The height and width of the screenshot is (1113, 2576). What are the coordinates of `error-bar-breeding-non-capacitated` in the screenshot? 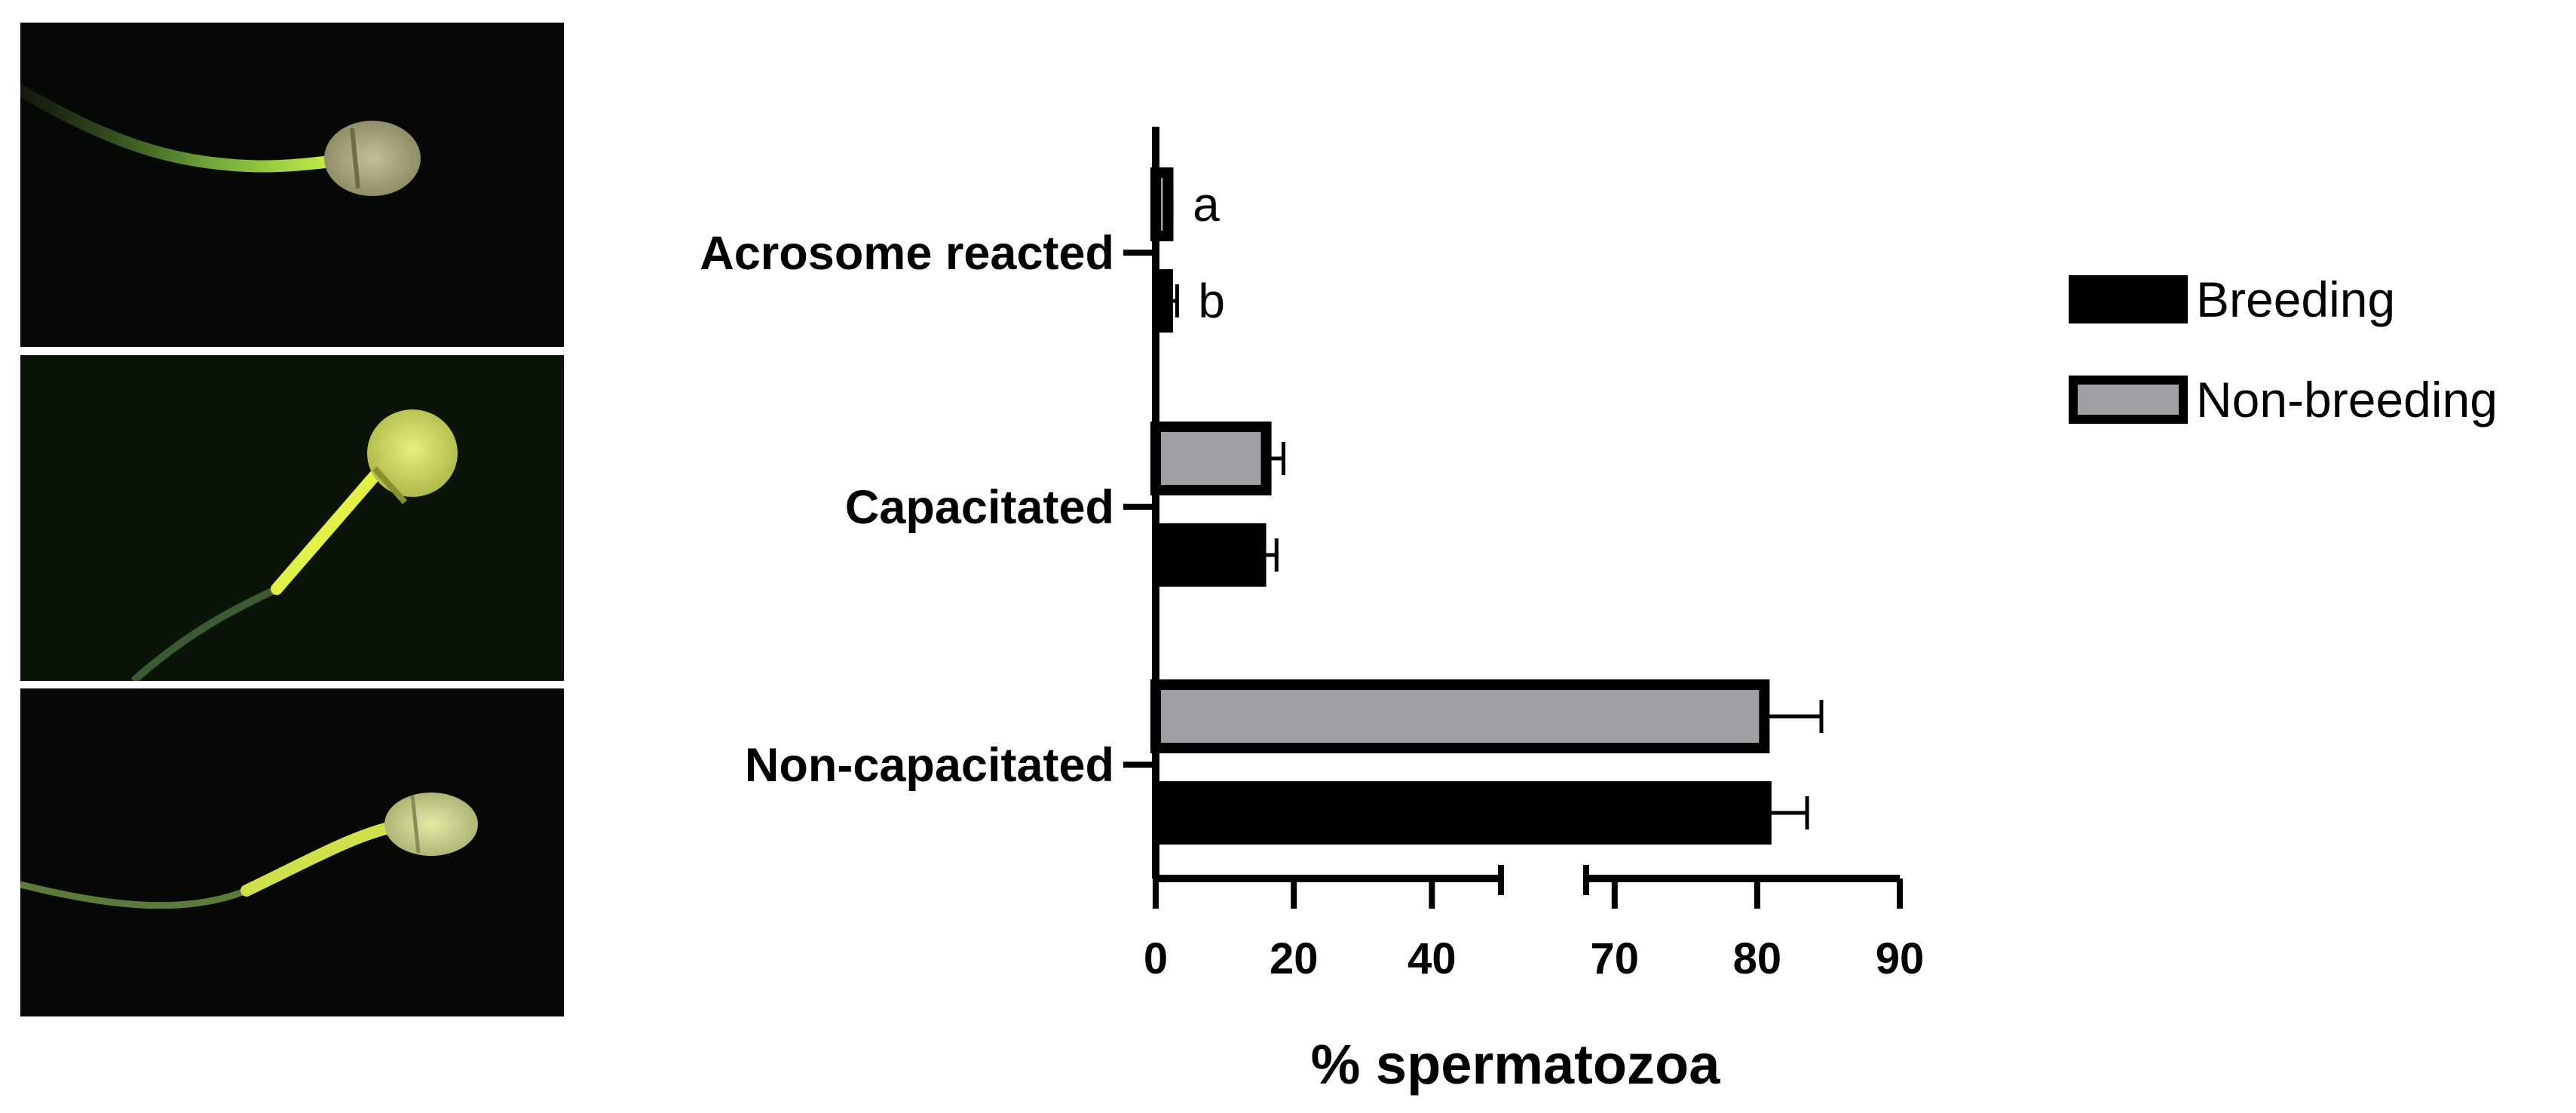 It's located at (1790, 812).